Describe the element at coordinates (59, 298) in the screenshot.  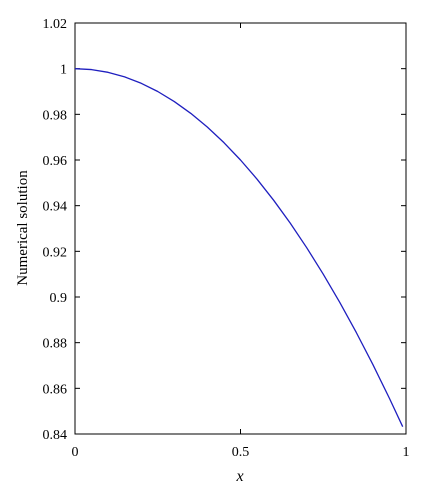
I see `y-tick-label: 0.9` at that location.